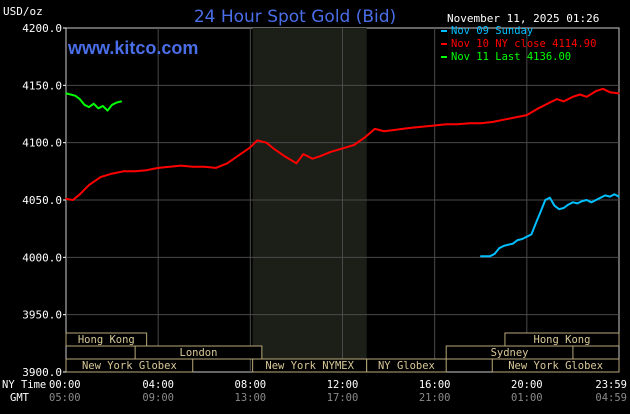 The height and width of the screenshot is (414, 630). I want to click on x-tick-label-gmt: 09:00, so click(158, 398).